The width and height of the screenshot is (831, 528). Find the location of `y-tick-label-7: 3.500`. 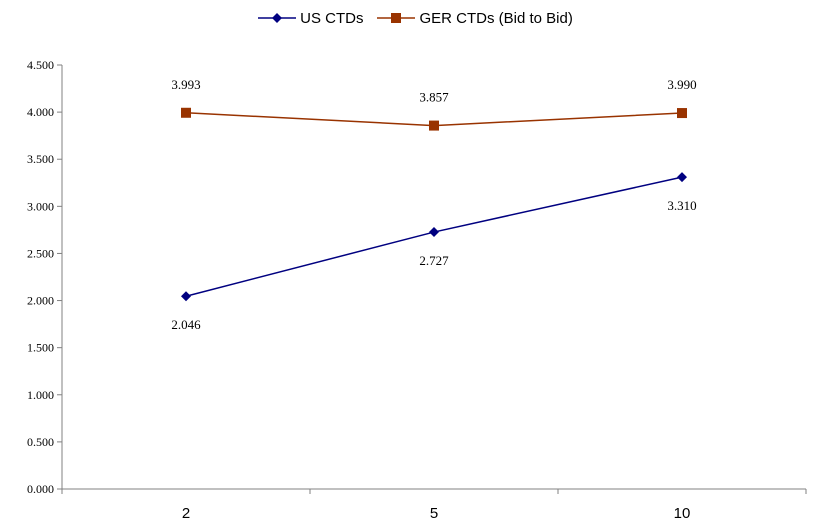

y-tick-label-7: 3.500 is located at coordinates (40, 159).